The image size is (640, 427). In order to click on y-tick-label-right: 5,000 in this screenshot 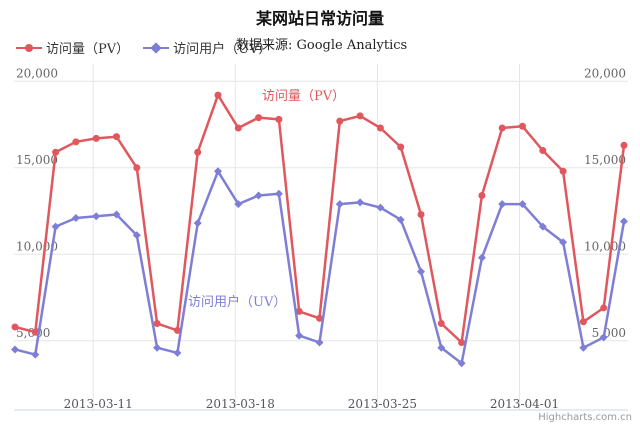, I will do `click(609, 333)`.